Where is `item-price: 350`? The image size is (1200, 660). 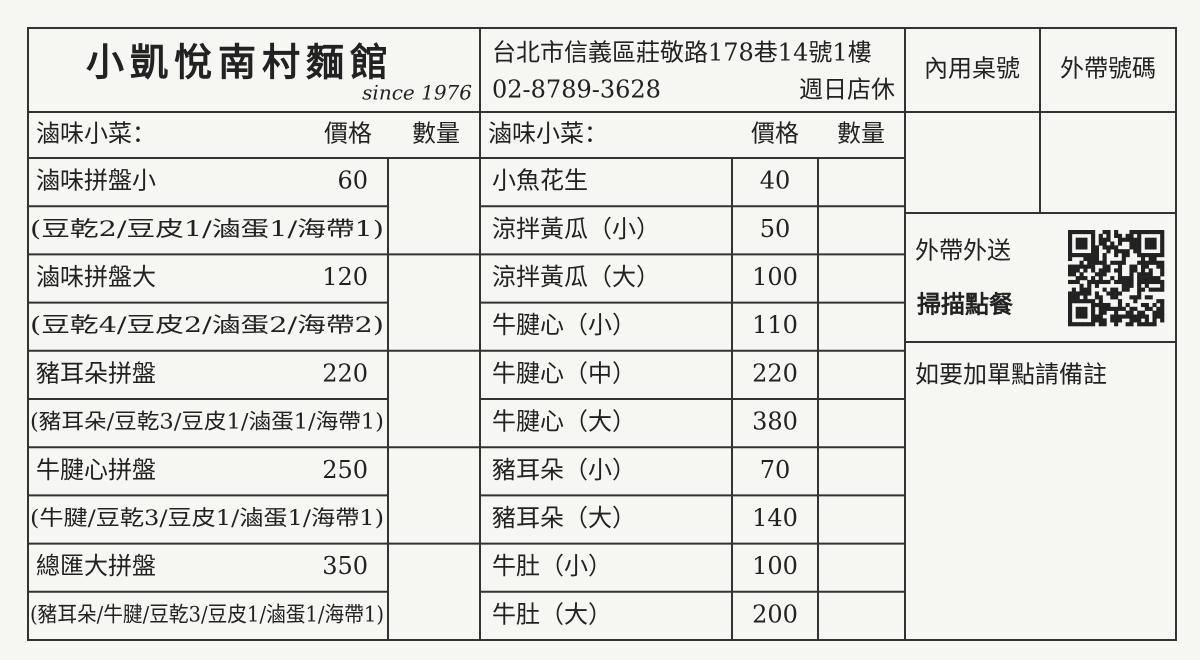
item-price: 350 is located at coordinates (345, 566).